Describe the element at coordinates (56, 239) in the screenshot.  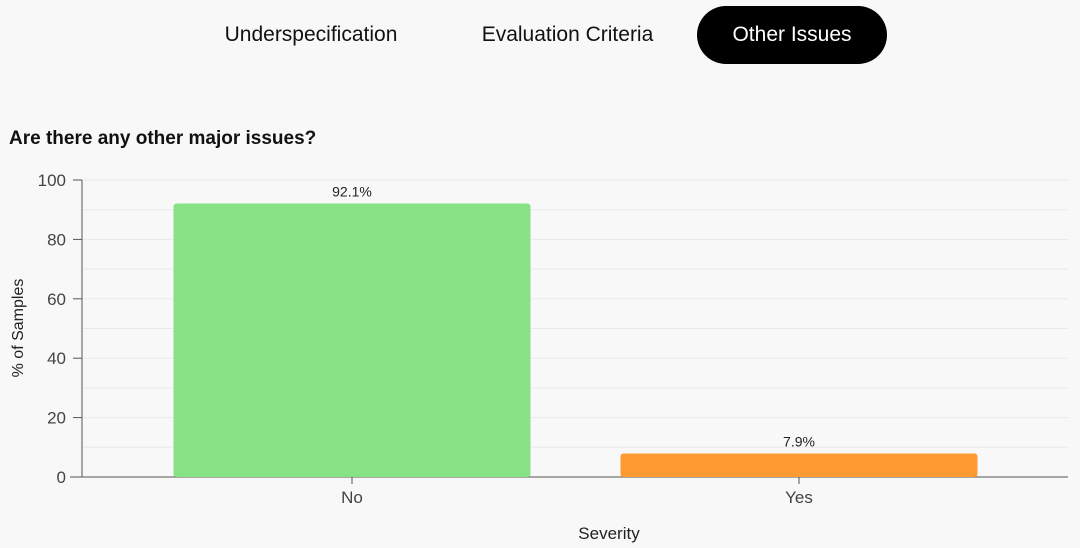
I see `y-tick-label: 80` at that location.